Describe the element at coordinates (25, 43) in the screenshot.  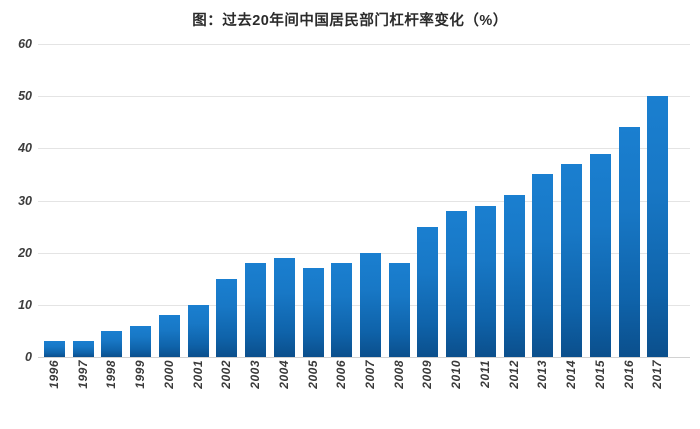
I see `y-axis-tick-label: 60` at that location.